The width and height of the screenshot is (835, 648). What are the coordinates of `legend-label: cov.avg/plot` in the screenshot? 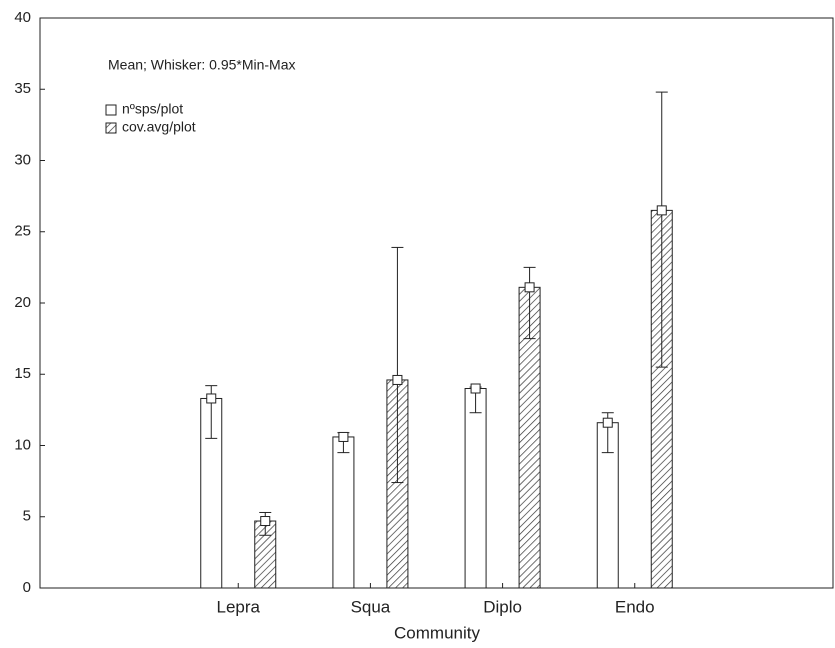 It's located at (159, 127).